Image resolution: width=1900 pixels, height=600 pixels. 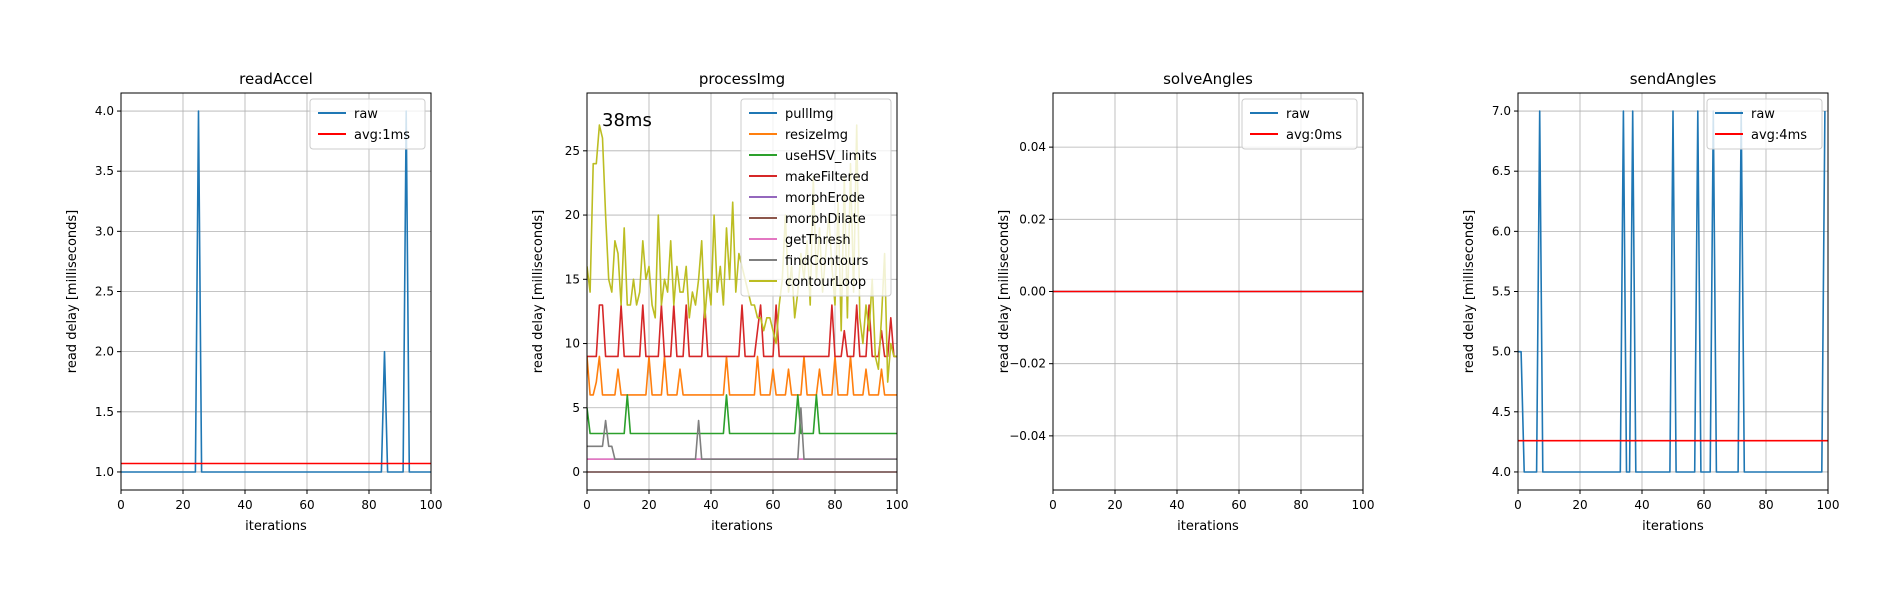 What do you see at coordinates (825, 198) in the screenshot?
I see `legend-label: morphErode` at bounding box center [825, 198].